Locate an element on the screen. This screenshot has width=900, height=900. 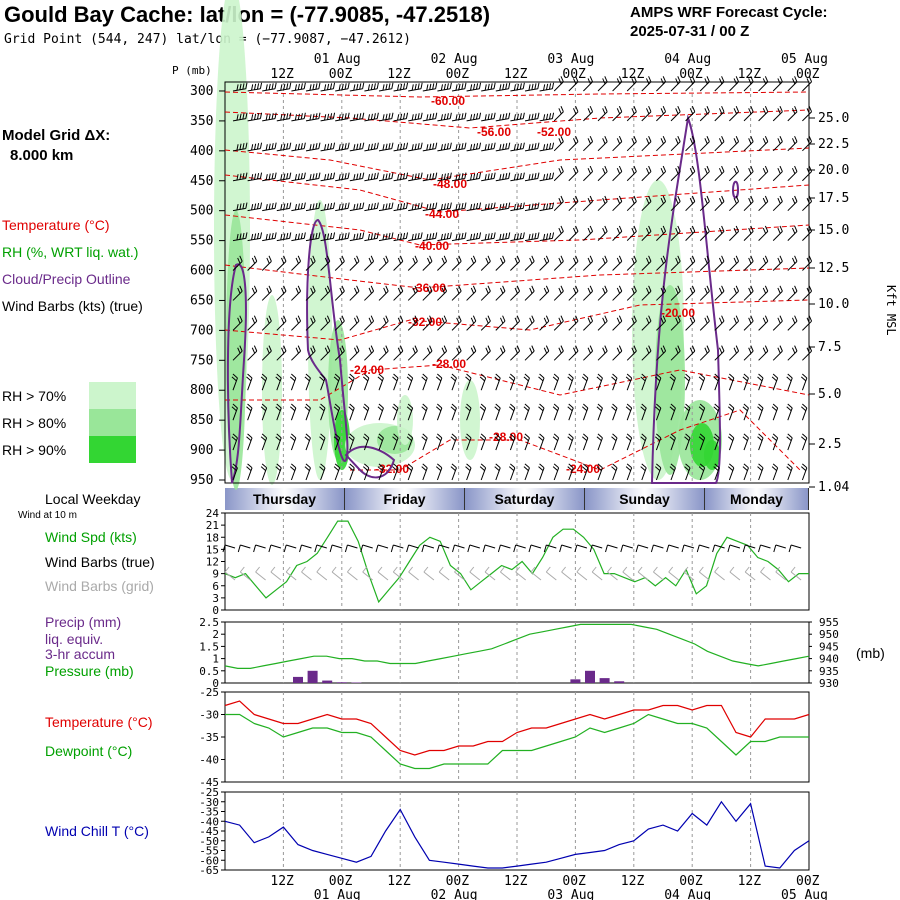
legend-wind-speed: Wind Spd (kts) is located at coordinates (91, 537).